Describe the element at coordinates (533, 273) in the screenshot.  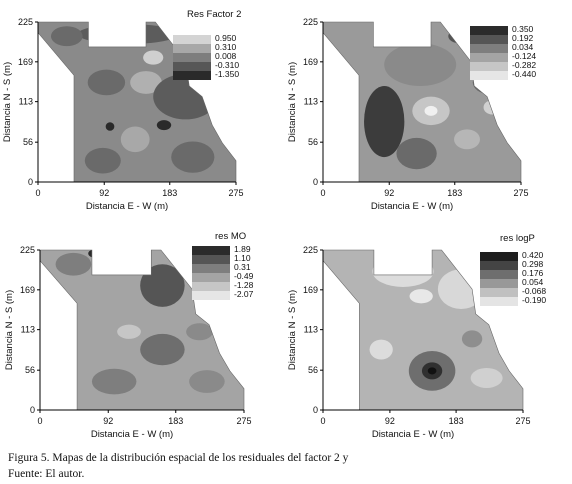
I see `legend-label: 0.176` at that location.